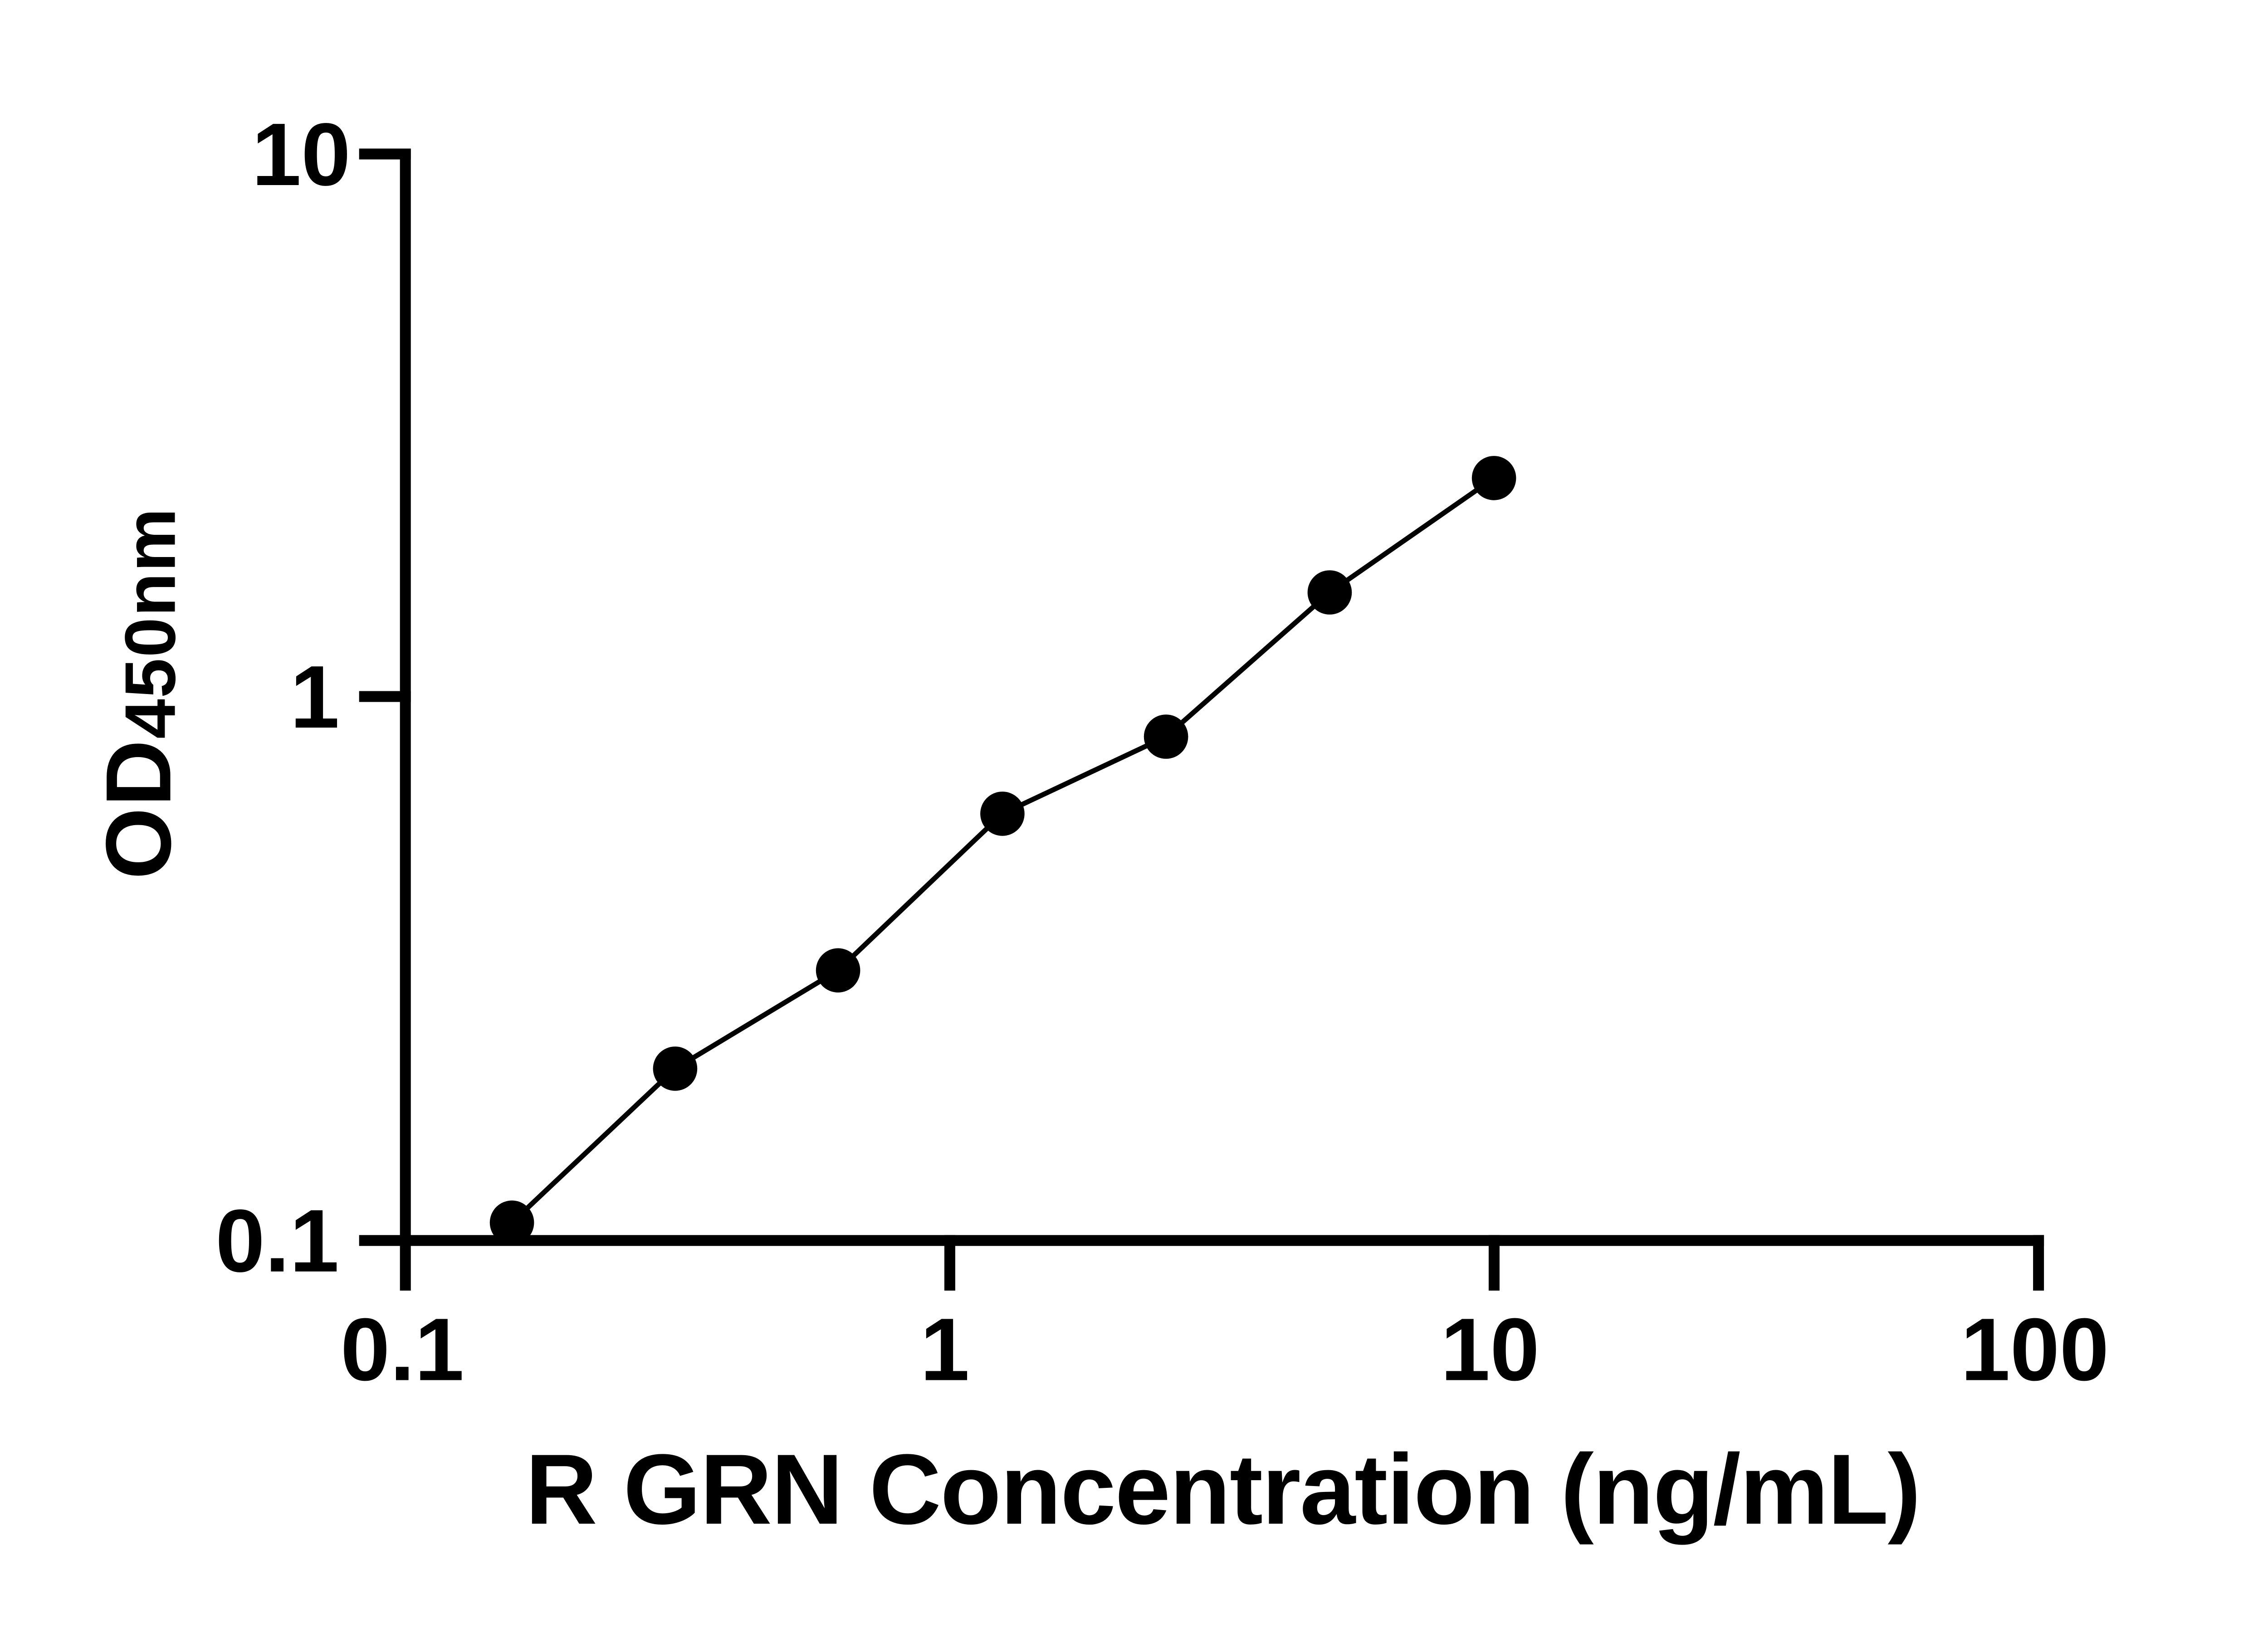 The height and width of the screenshot is (1633, 2268). What do you see at coordinates (139, 693) in the screenshot?
I see `svg-text: OD450nm` at bounding box center [139, 693].